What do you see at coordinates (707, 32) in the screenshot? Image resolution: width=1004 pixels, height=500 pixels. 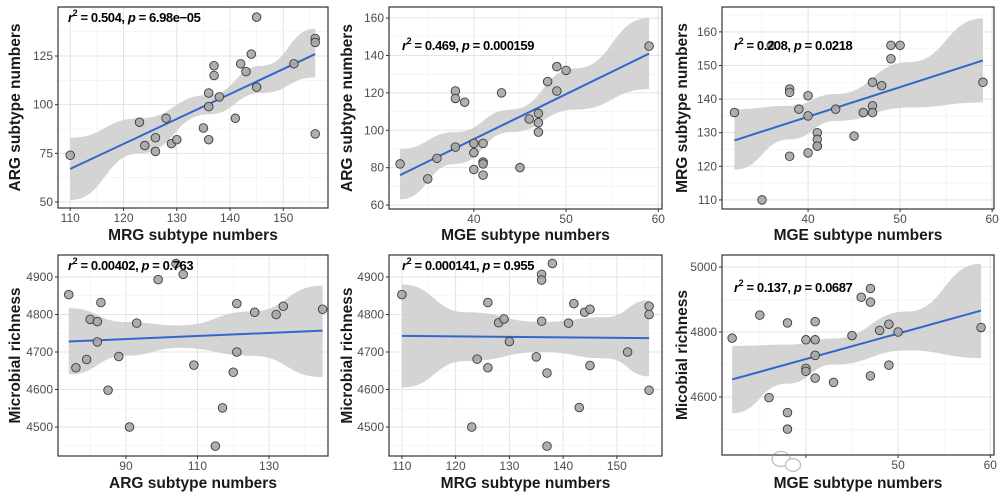 I see `y-tick-label: 160` at bounding box center [707, 32].